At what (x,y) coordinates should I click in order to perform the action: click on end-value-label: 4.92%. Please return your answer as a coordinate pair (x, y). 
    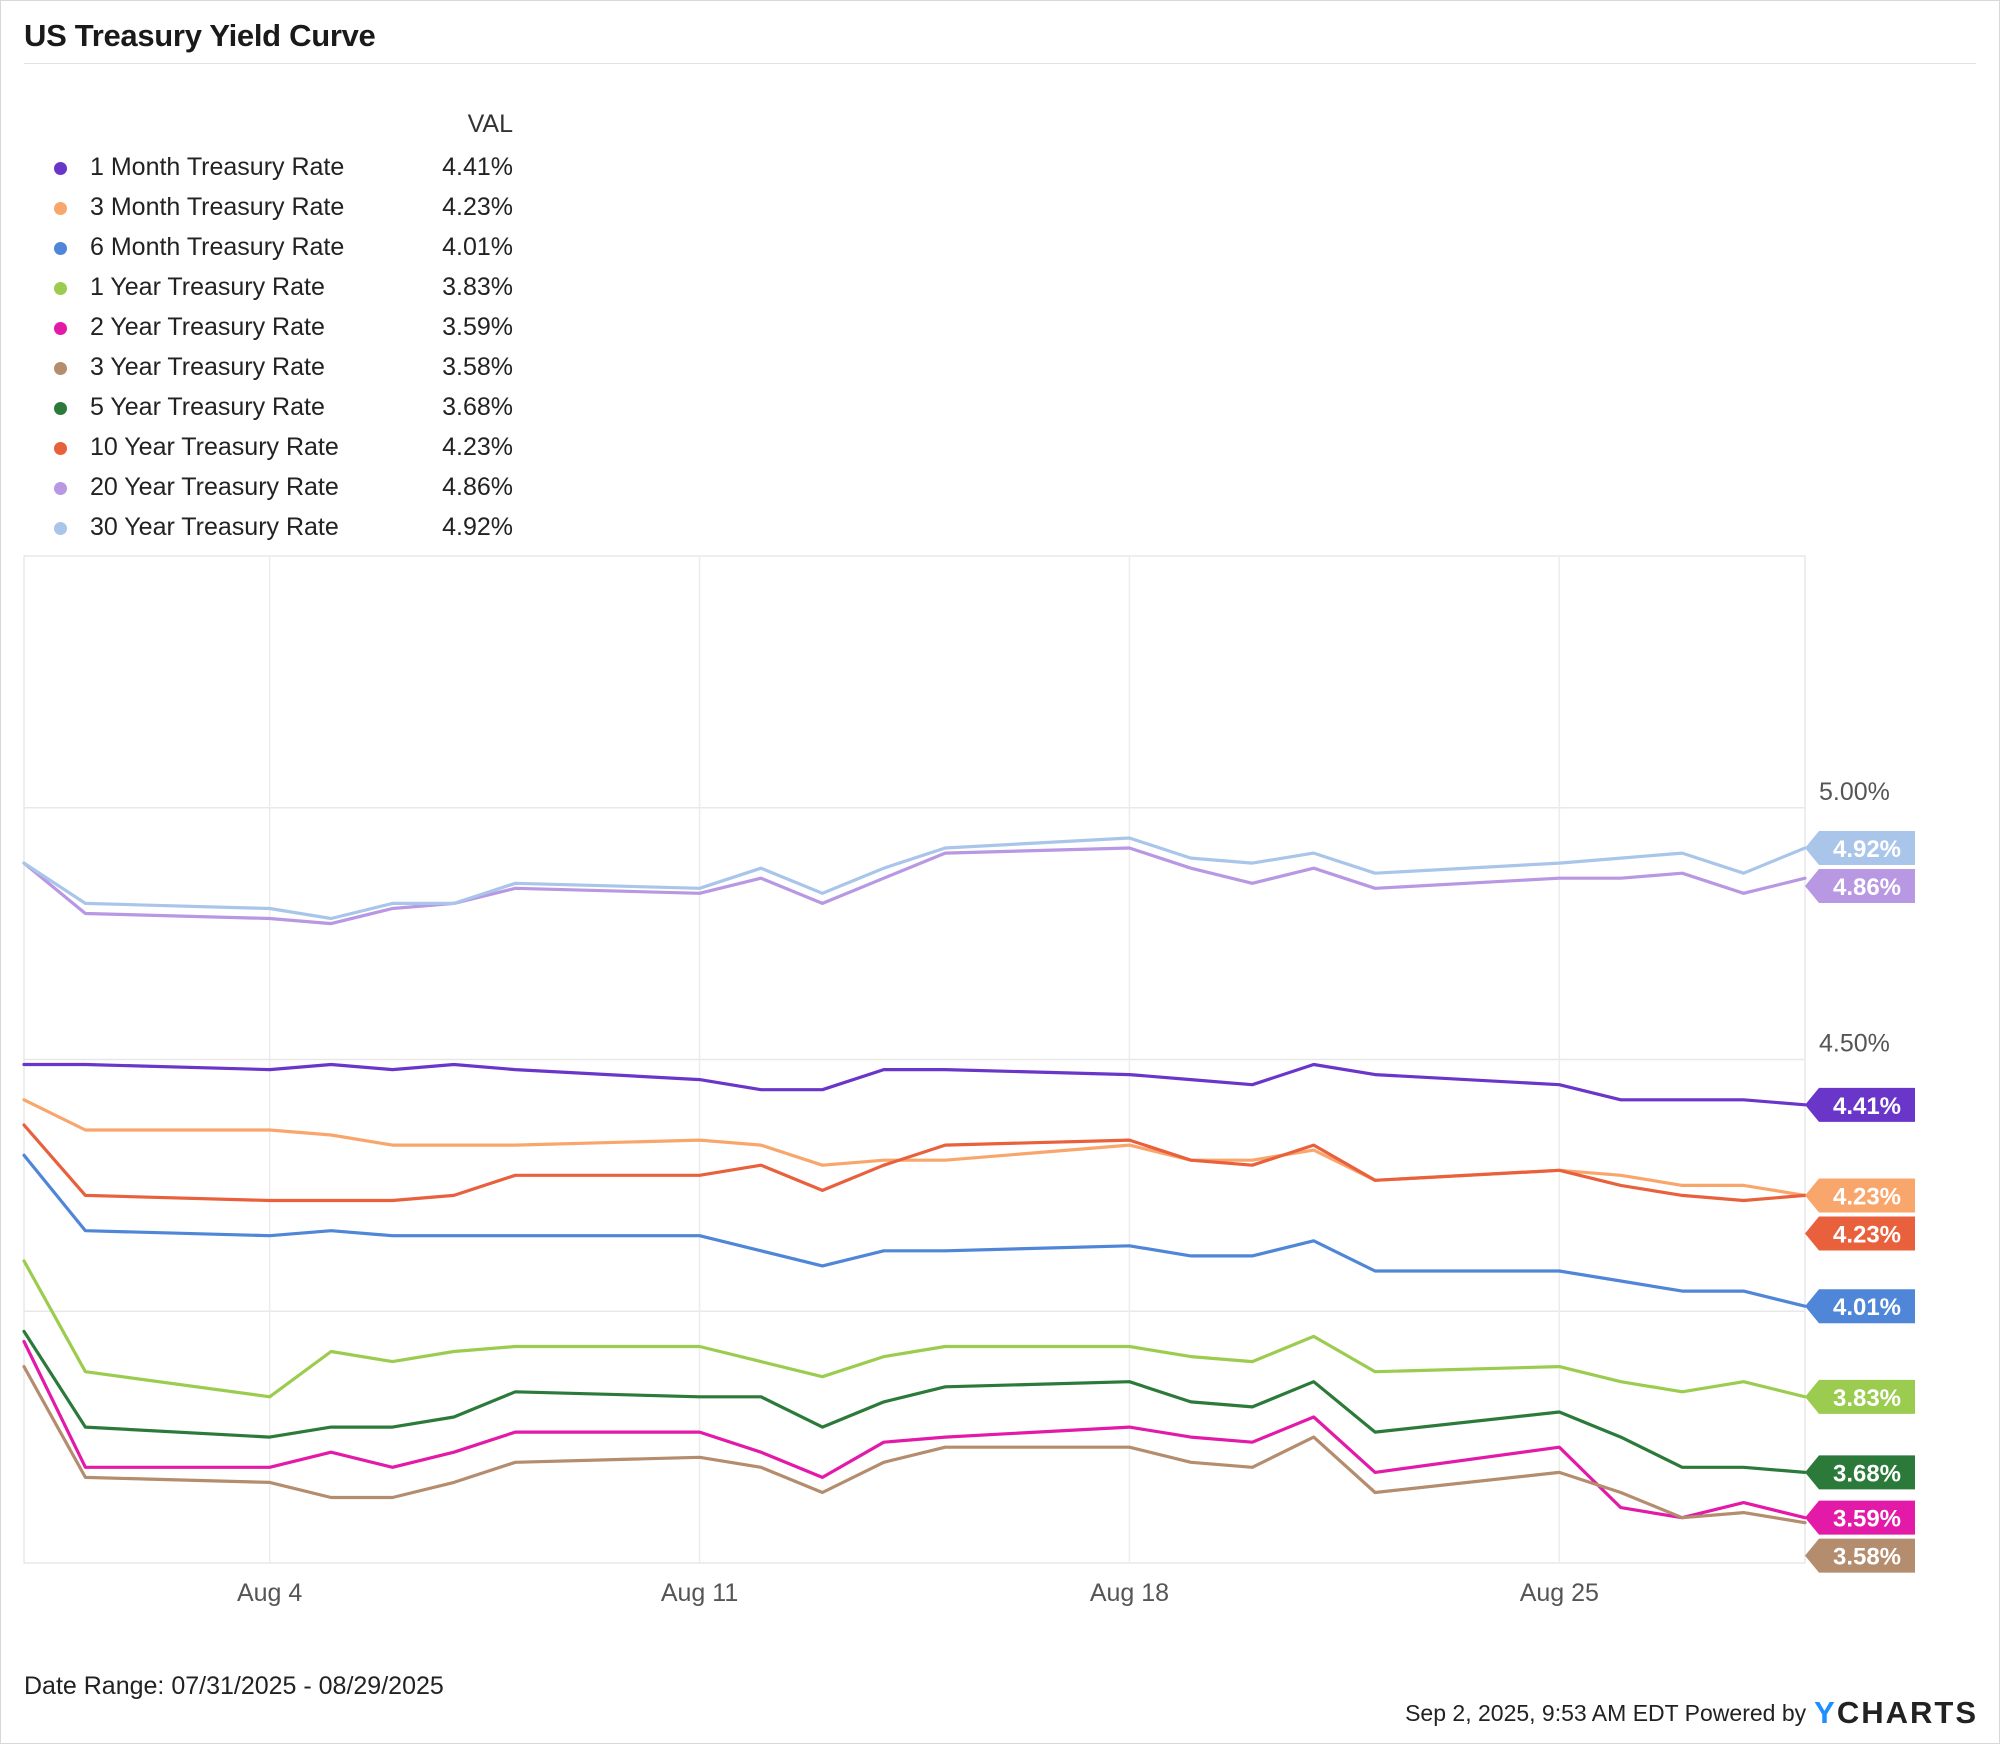
    Looking at the image, I should click on (1867, 849).